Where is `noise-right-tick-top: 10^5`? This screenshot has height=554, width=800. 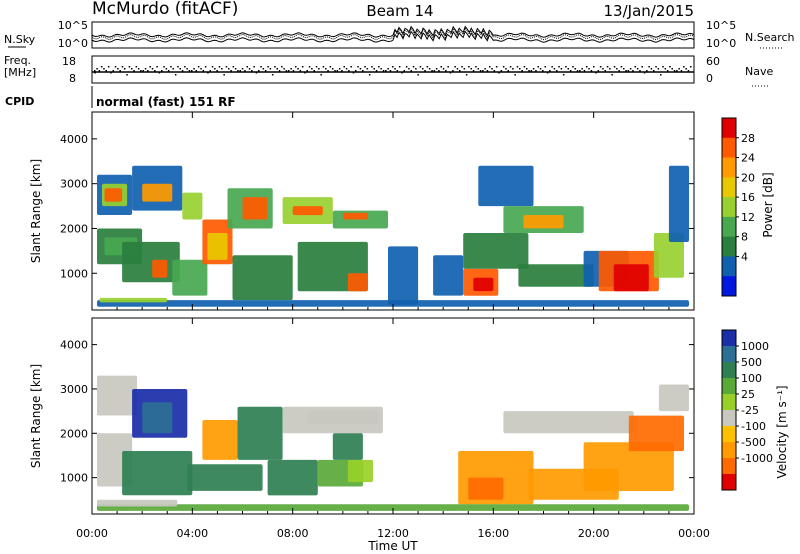
noise-right-tick-top: 10^5 is located at coordinates (721, 25).